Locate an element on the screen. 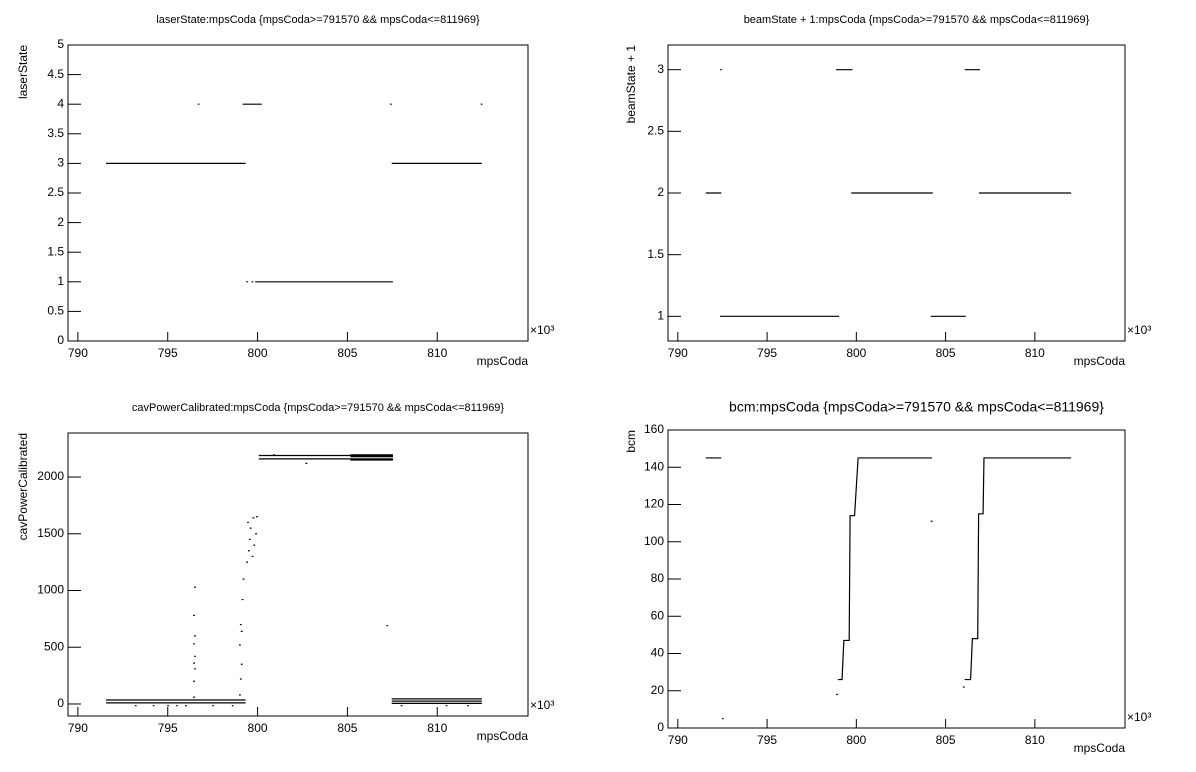 This screenshot has width=1196, height=772. y-tick-label: 1500 is located at coordinates (50, 533).